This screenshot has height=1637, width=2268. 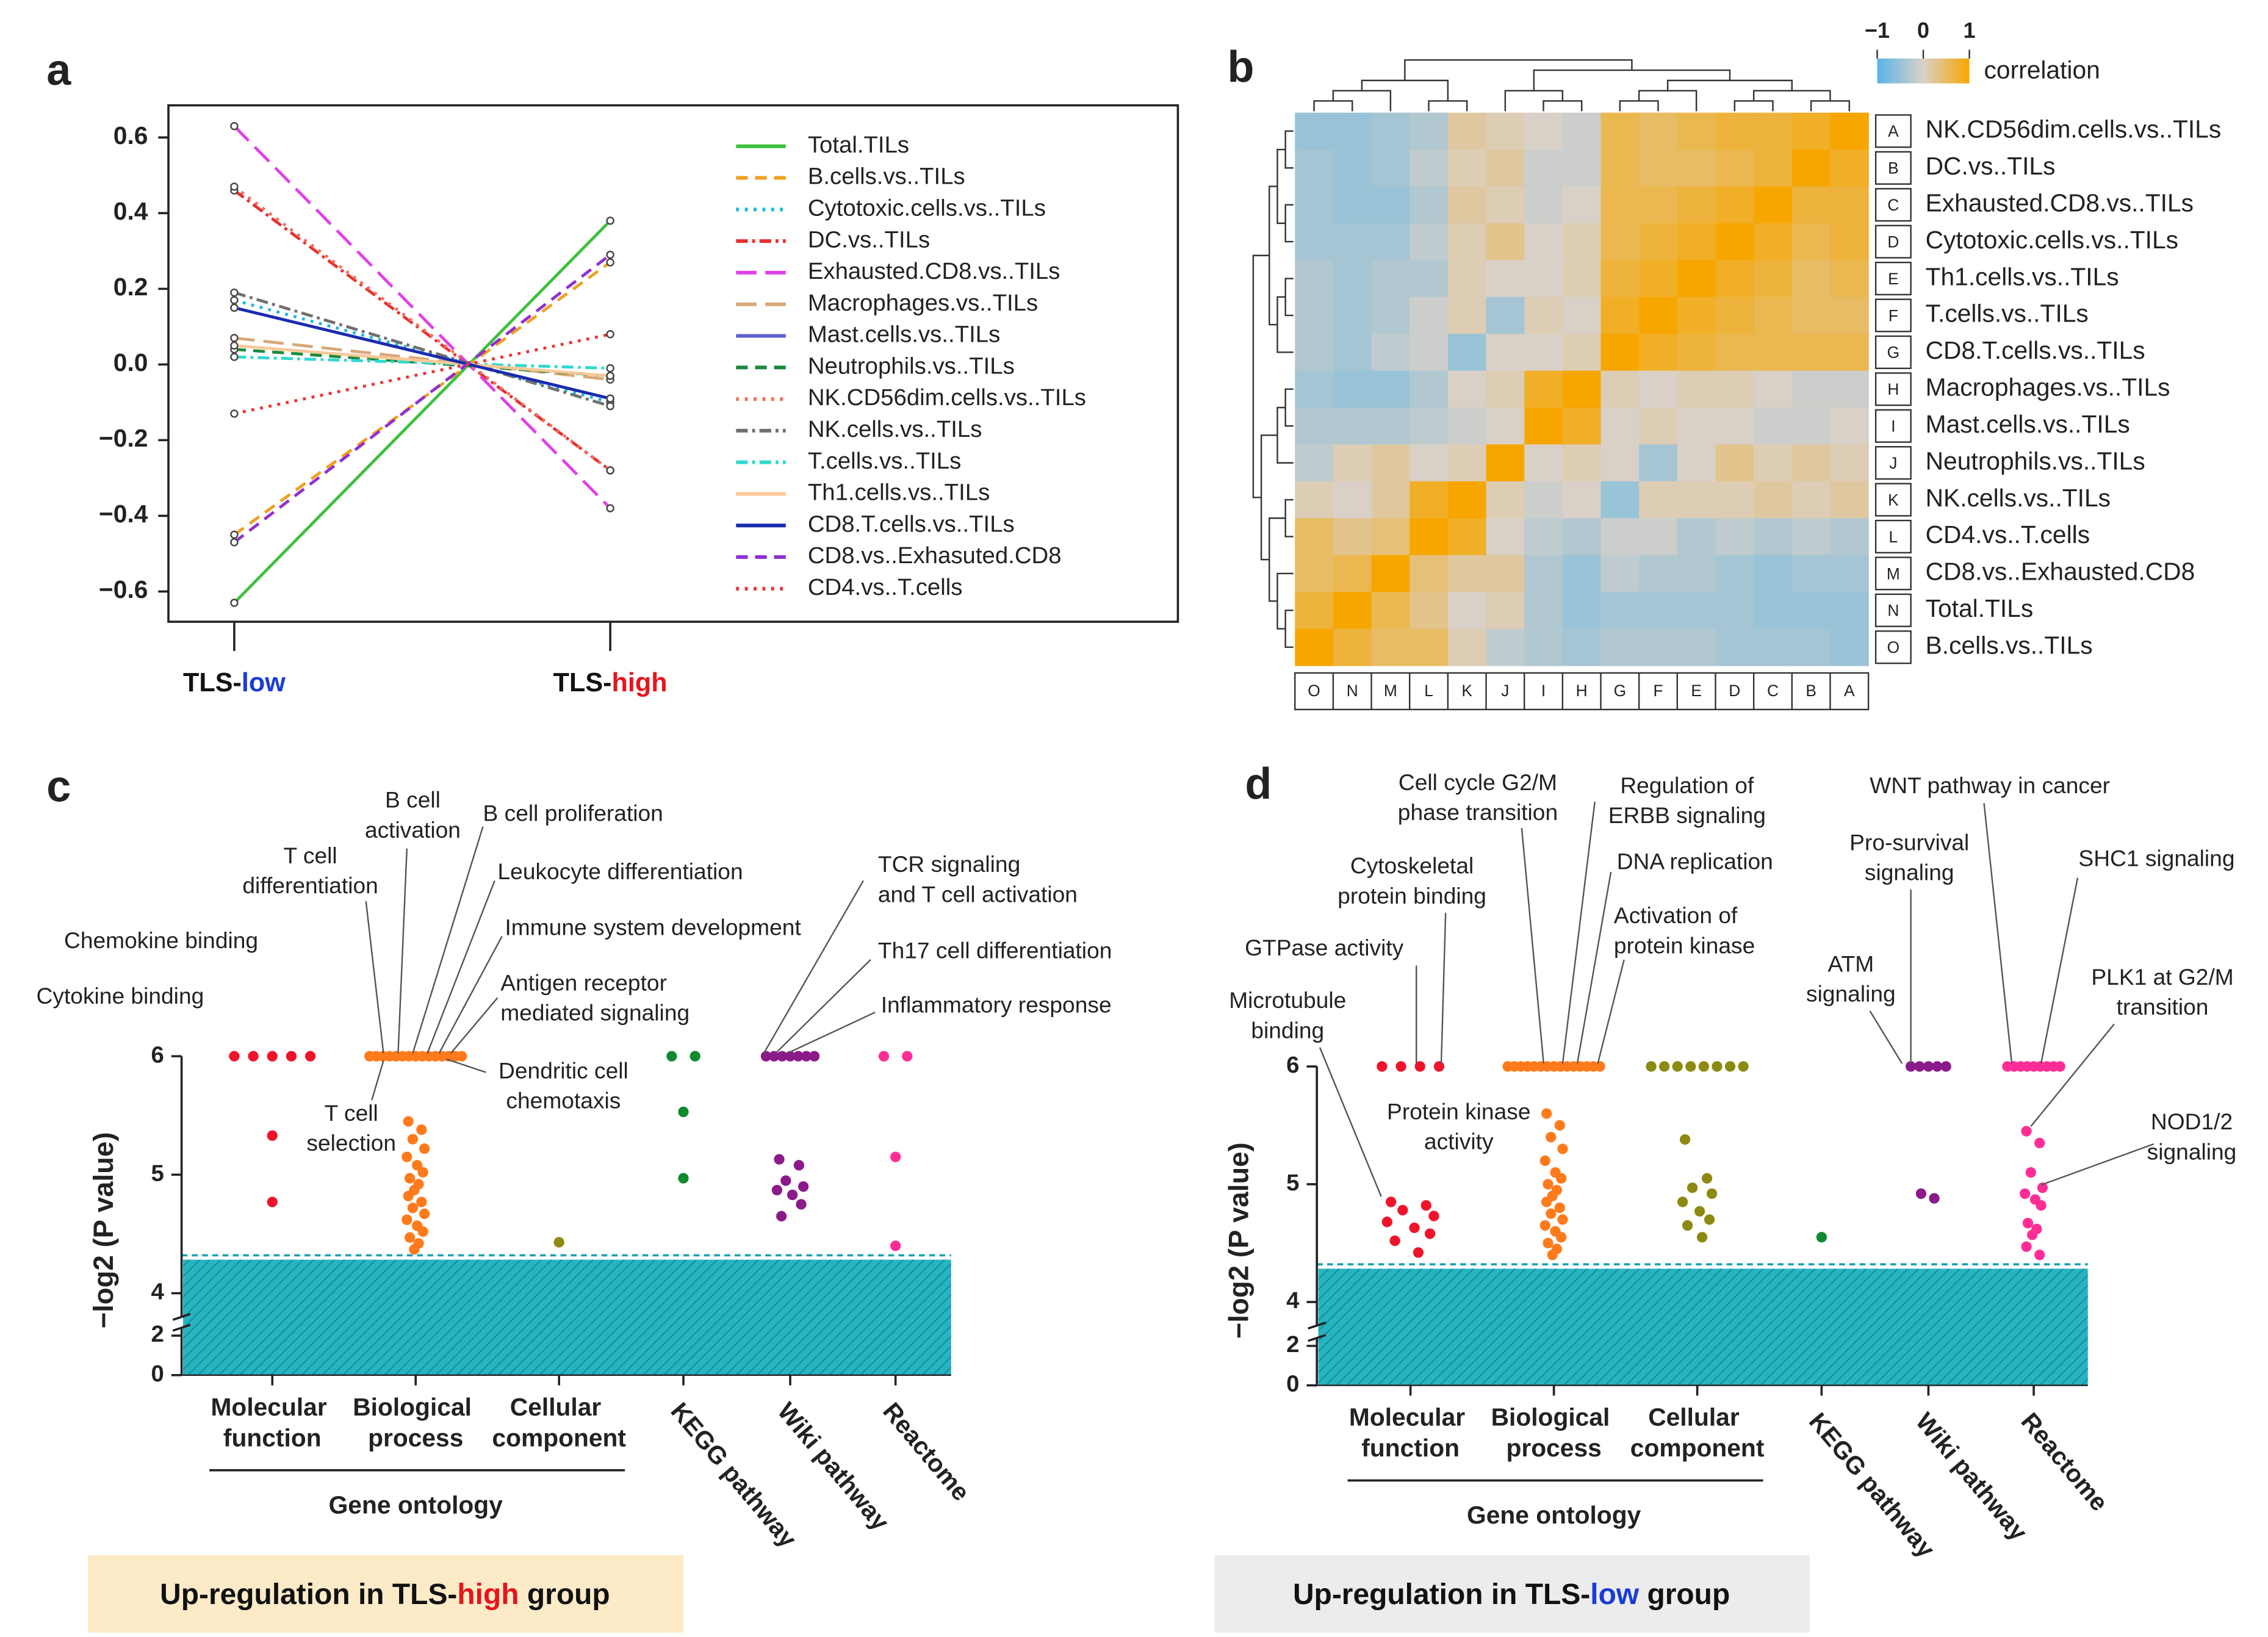 I want to click on caption-part: group, so click(x=1684, y=1594).